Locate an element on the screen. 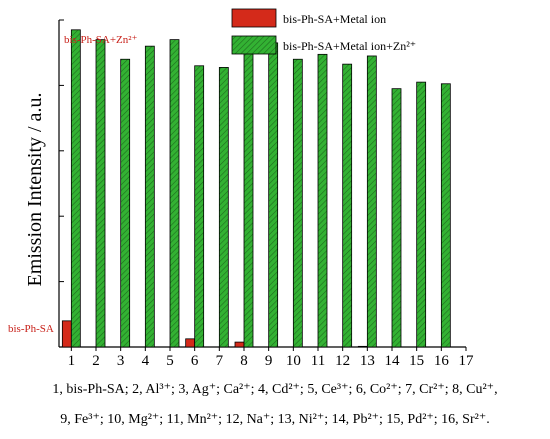 The width and height of the screenshot is (550, 439). x-tick-label-12: 12 is located at coordinates (342, 361).